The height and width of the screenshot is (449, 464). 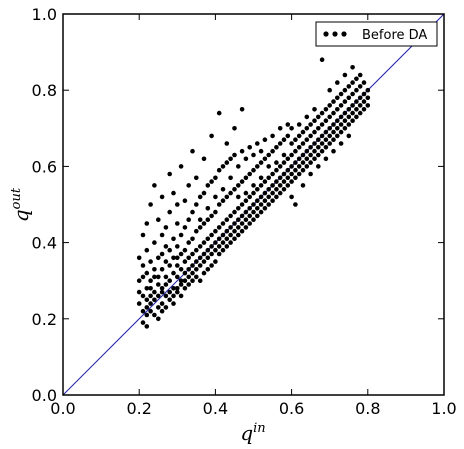 What do you see at coordinates (44, 14) in the screenshot?
I see `y-tick-label: 1.0` at bounding box center [44, 14].